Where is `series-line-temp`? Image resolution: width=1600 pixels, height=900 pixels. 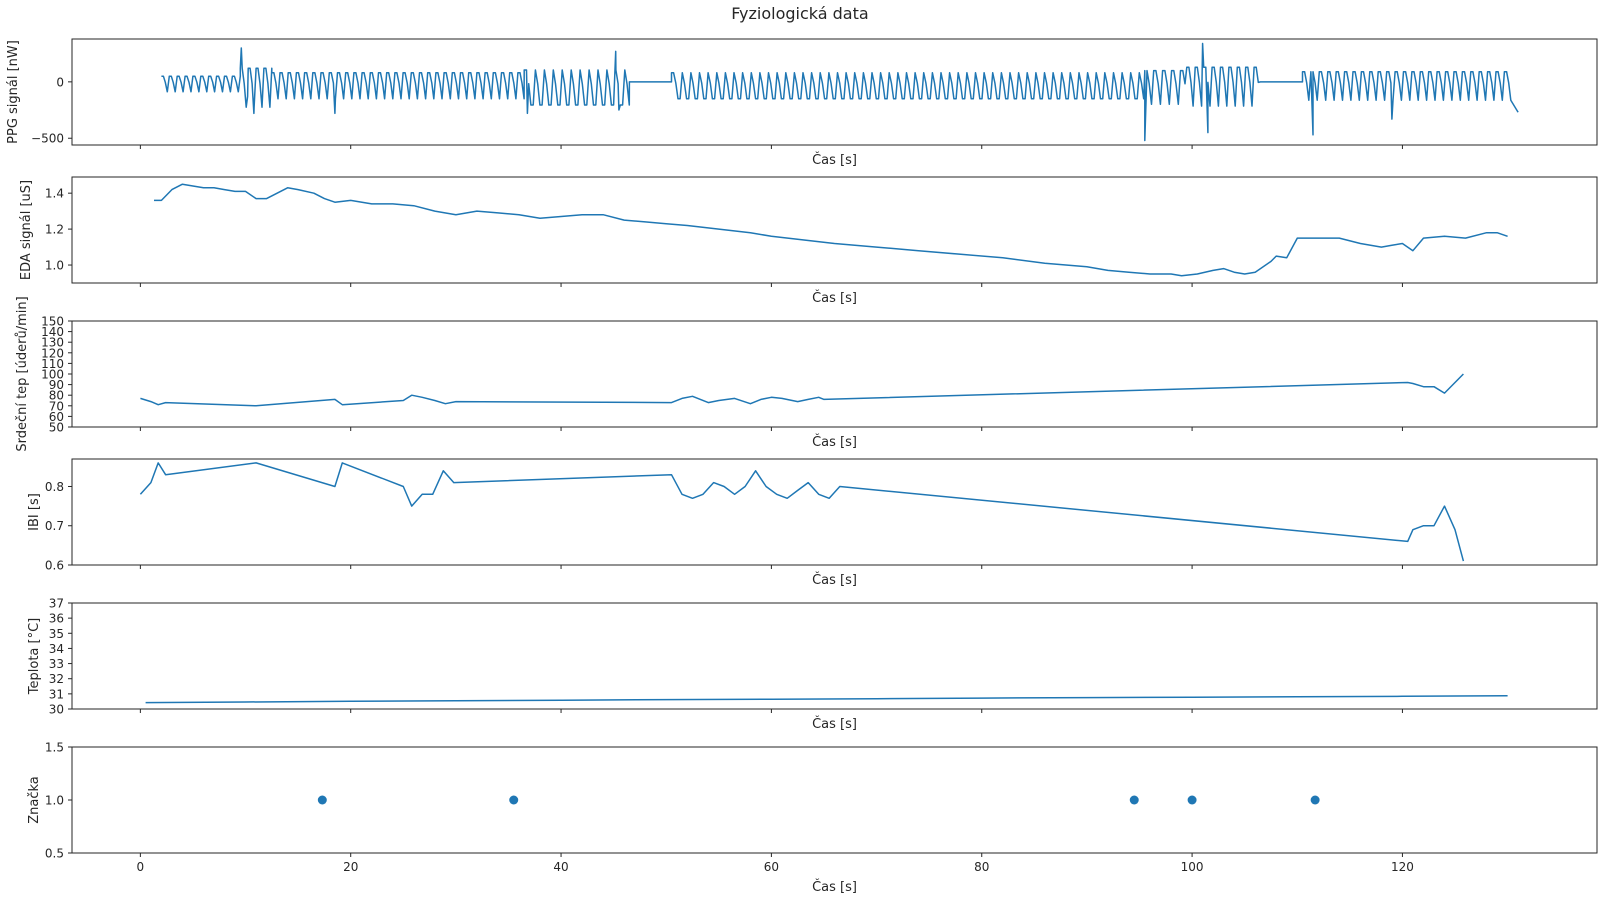 series-line-temp is located at coordinates (826, 699).